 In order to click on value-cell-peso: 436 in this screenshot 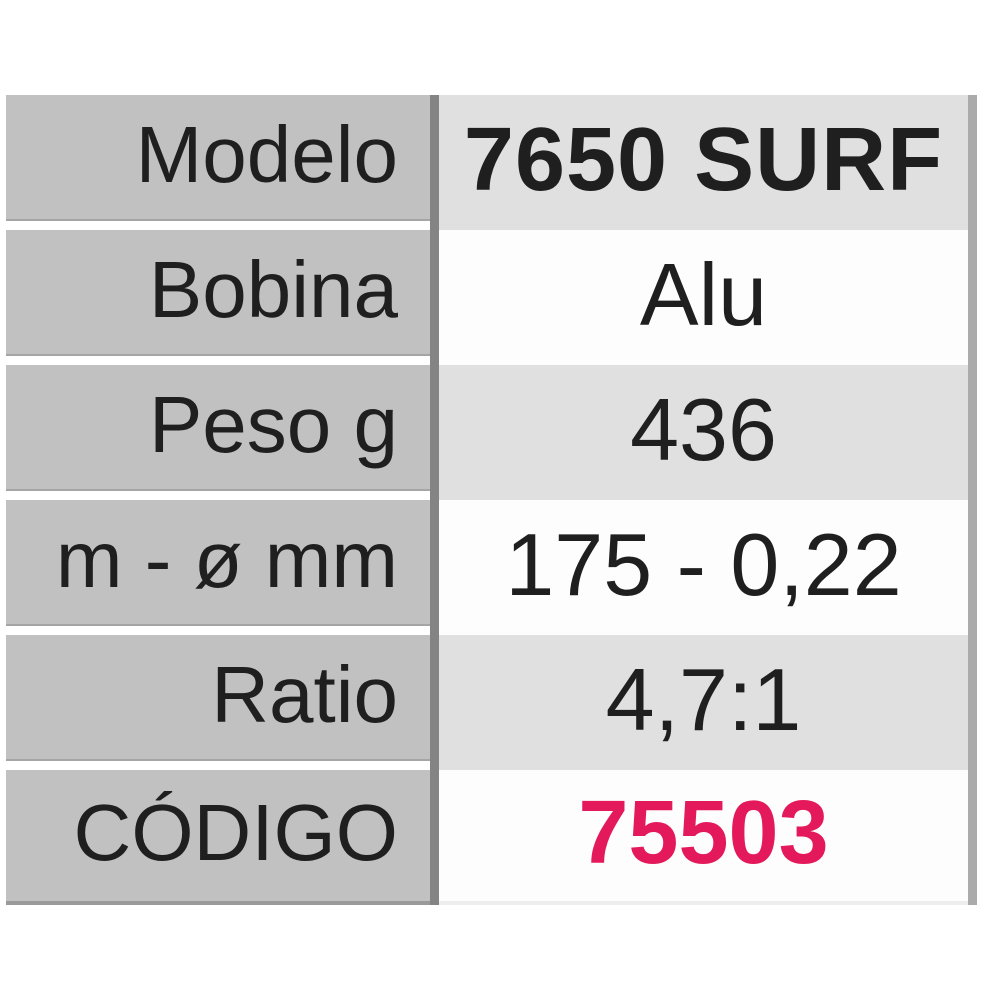, I will do `click(703, 432)`.